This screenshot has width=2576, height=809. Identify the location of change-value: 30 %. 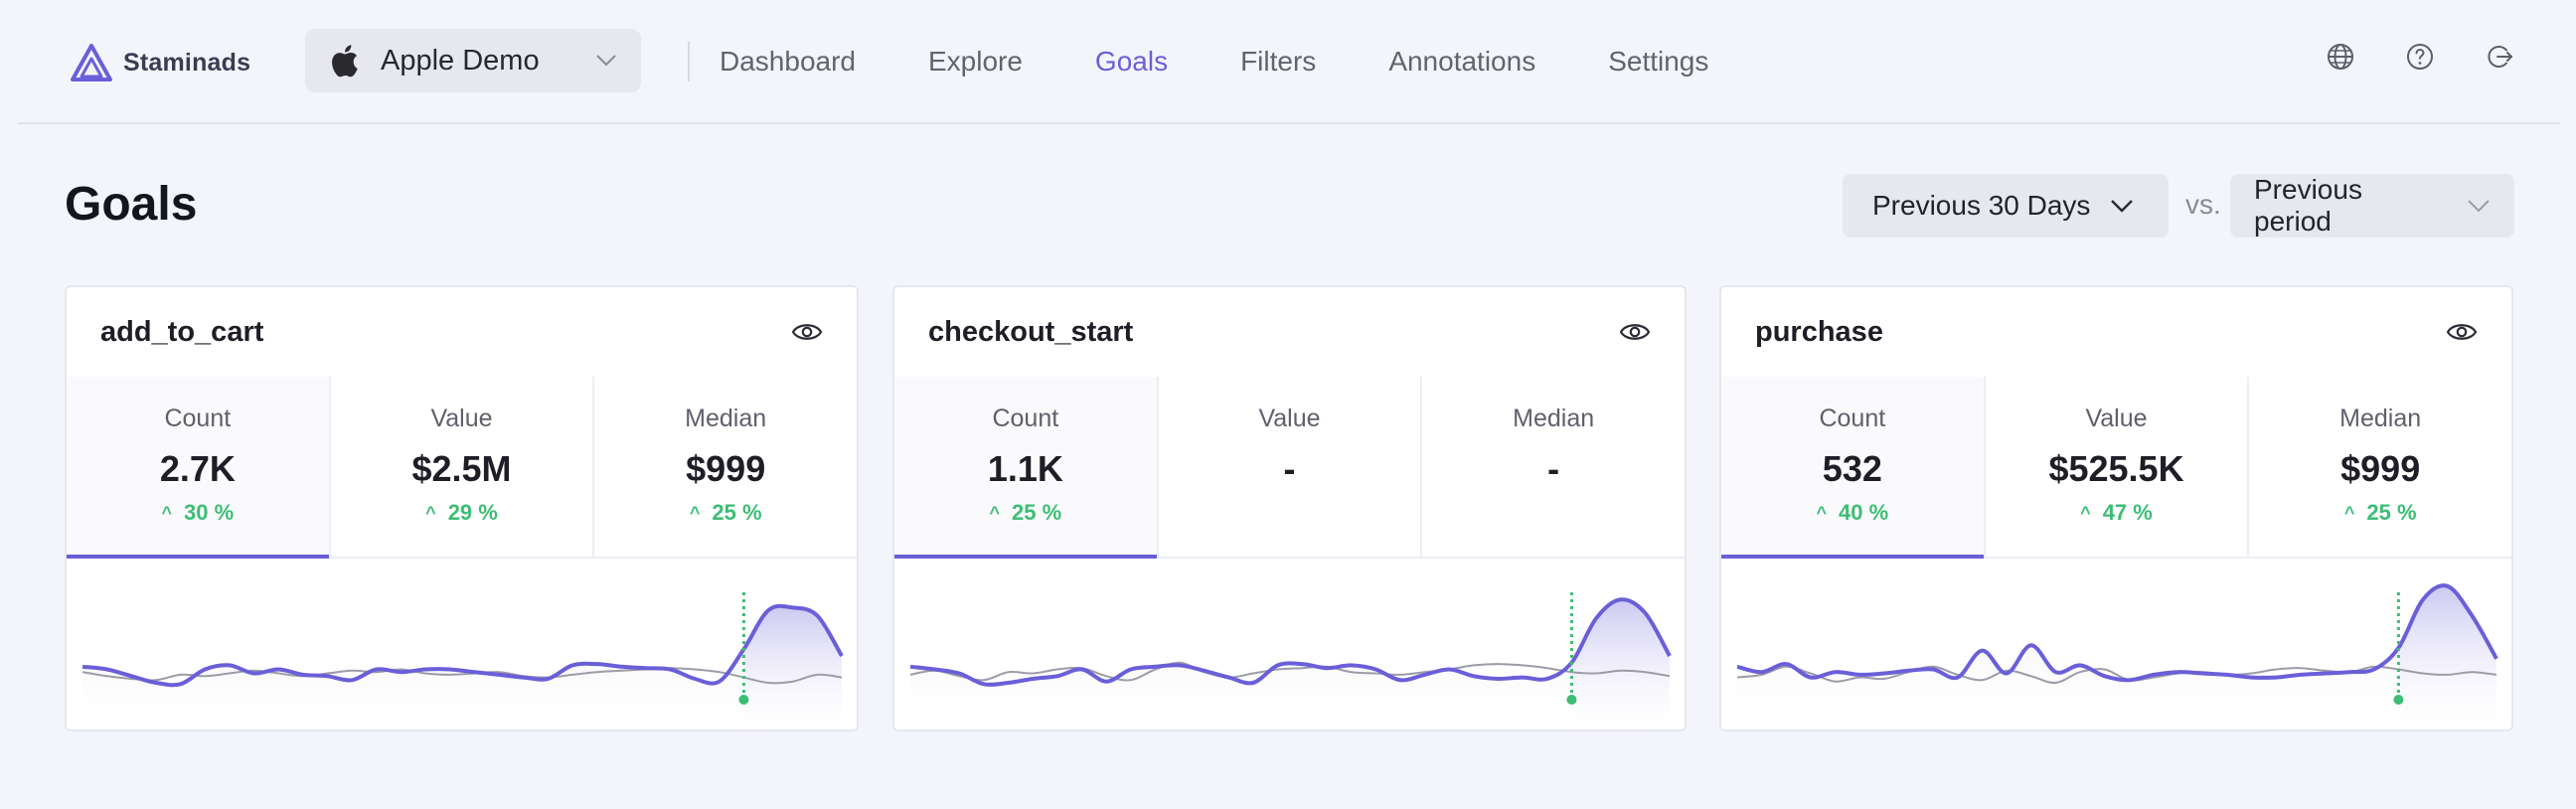
(209, 512).